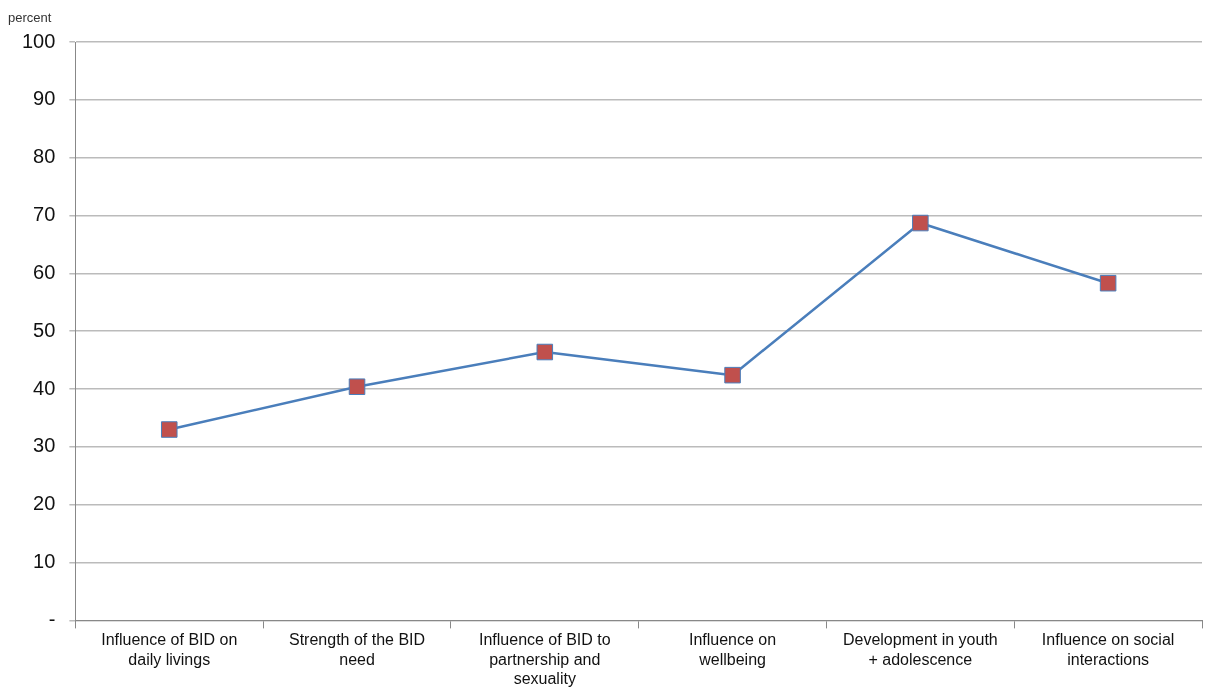 This screenshot has width=1222, height=700. Describe the element at coordinates (357, 649) in the screenshot. I see `x-tick-label: Strength of the BID need` at that location.